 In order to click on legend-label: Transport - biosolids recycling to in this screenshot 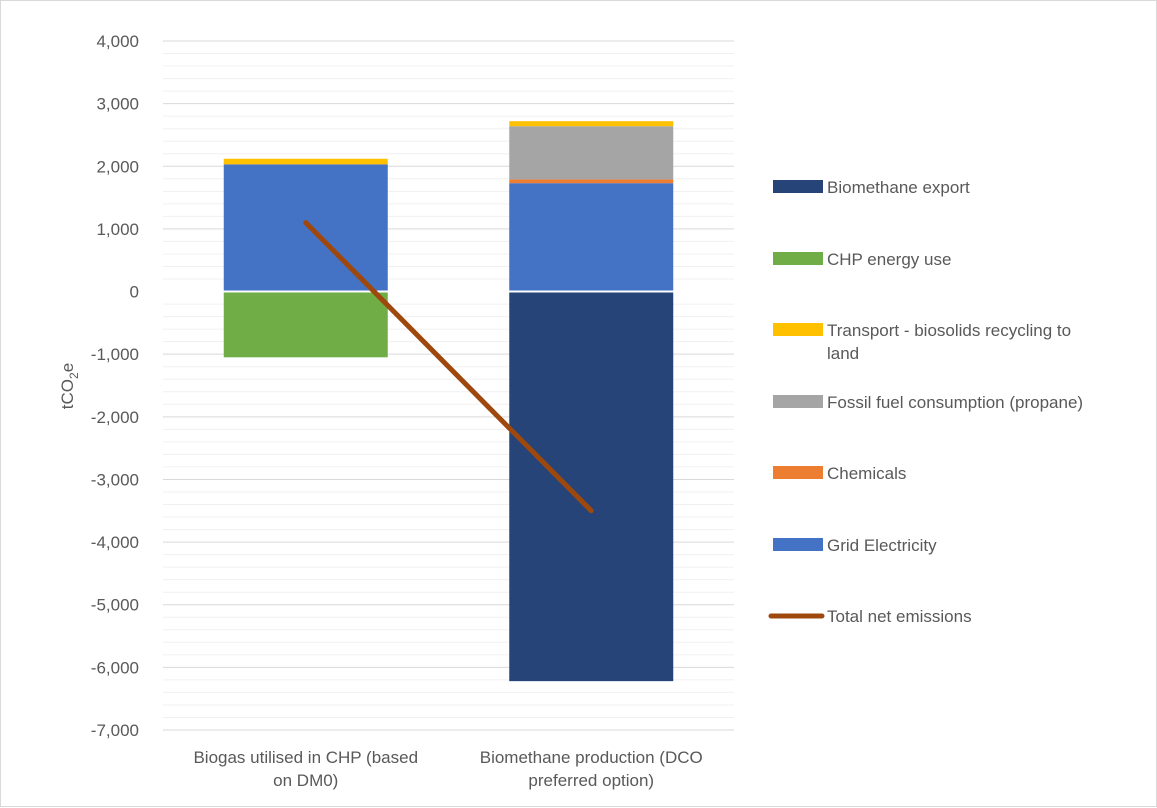, I will do `click(949, 330)`.